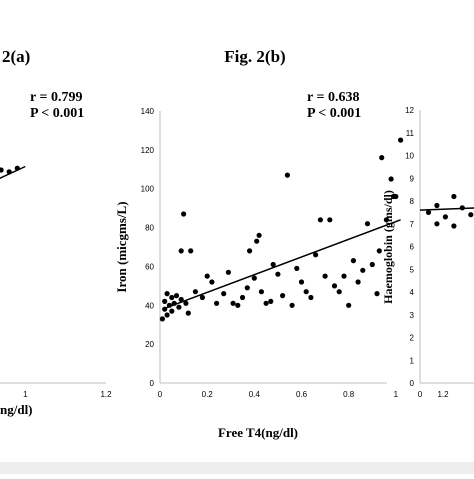  What do you see at coordinates (106, 394) in the screenshot?
I see `panel-a-x-tick-label: 1.2` at bounding box center [106, 394].